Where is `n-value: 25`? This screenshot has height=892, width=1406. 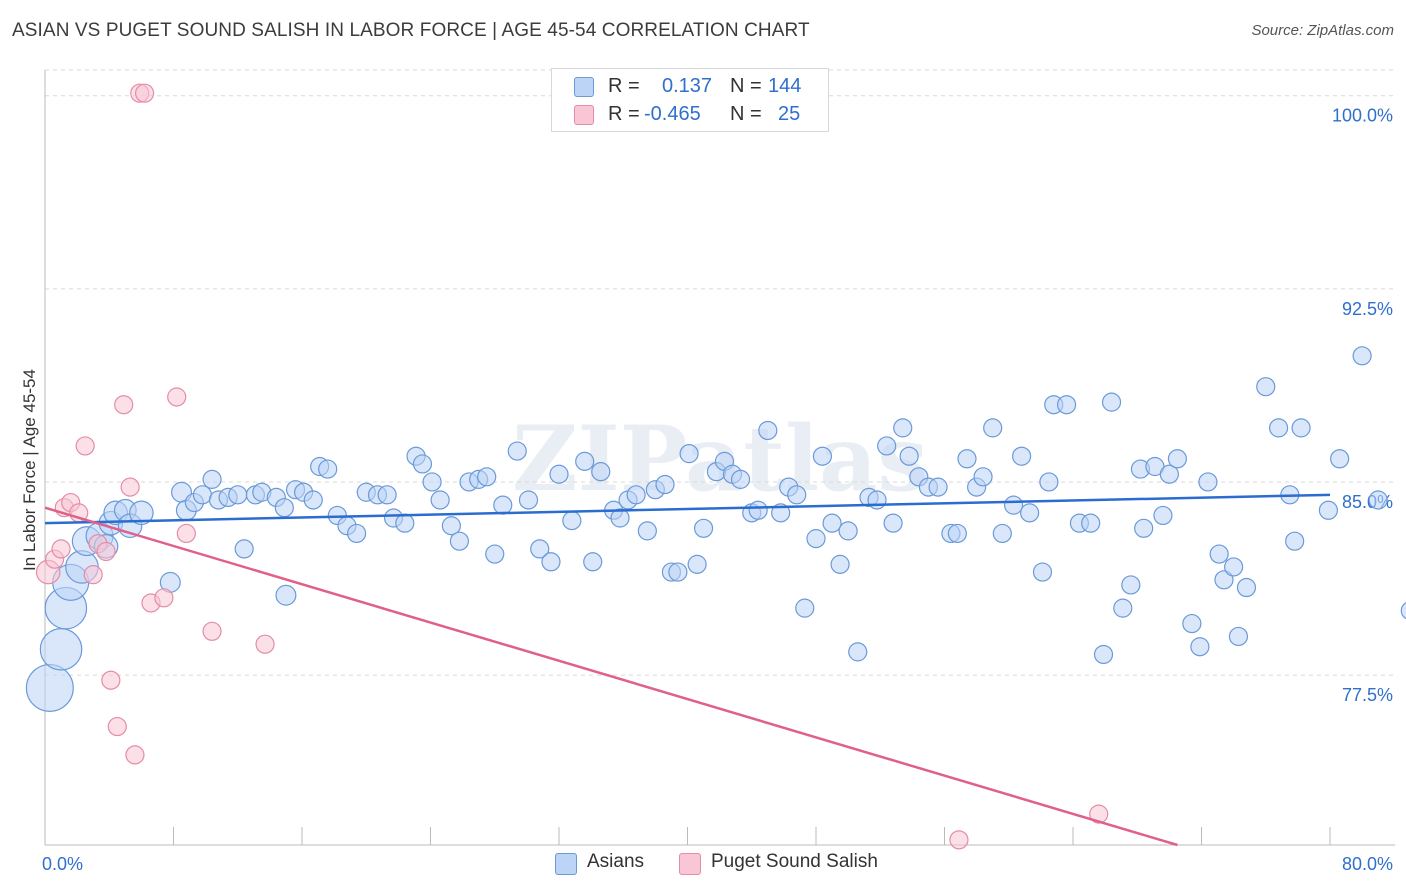
n-value: 25 is located at coordinates (789, 114).